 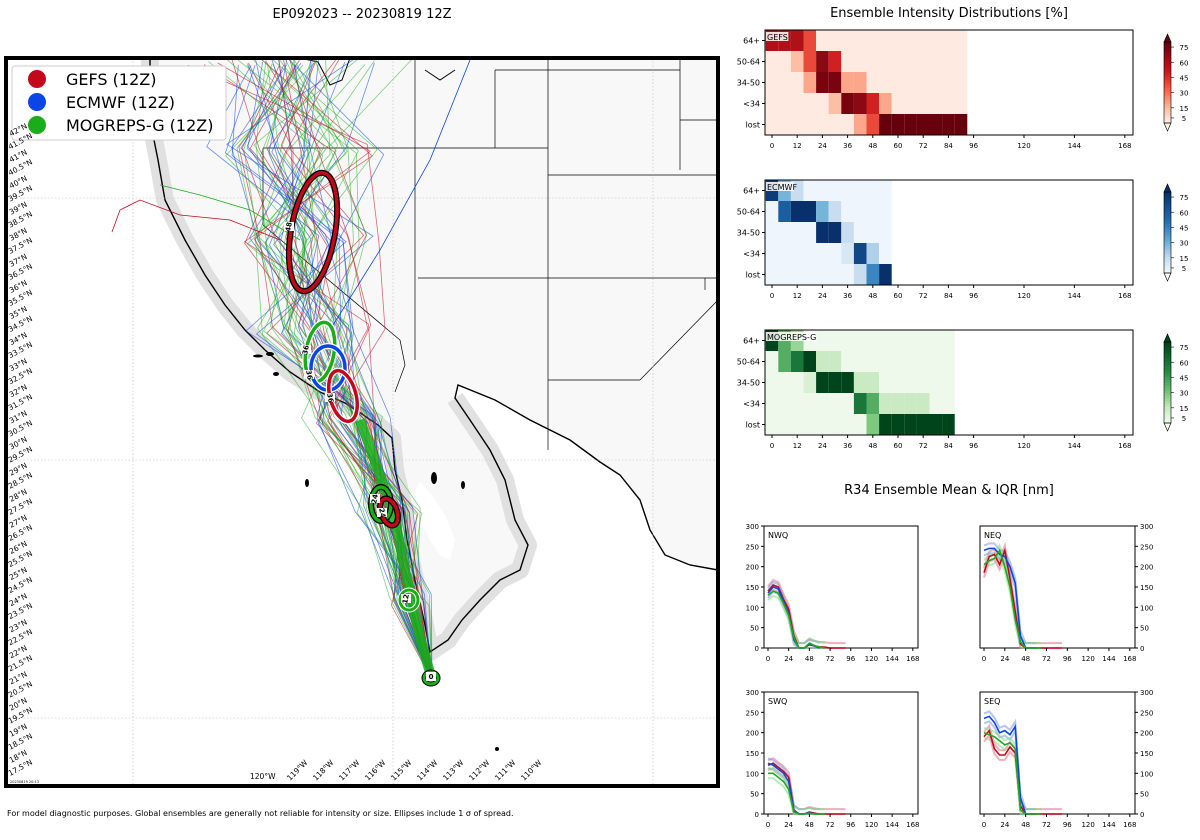 What do you see at coordinates (1184, 78) in the screenshot?
I see `colorbar-tick: 45` at bounding box center [1184, 78].